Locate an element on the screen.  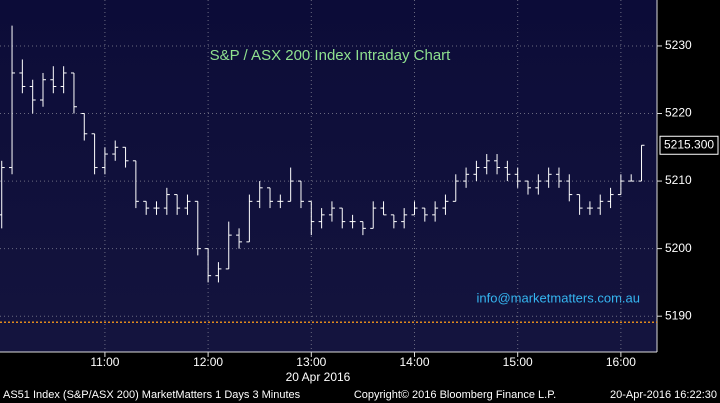
x-tick-label: 13:00 is located at coordinates (311, 362).